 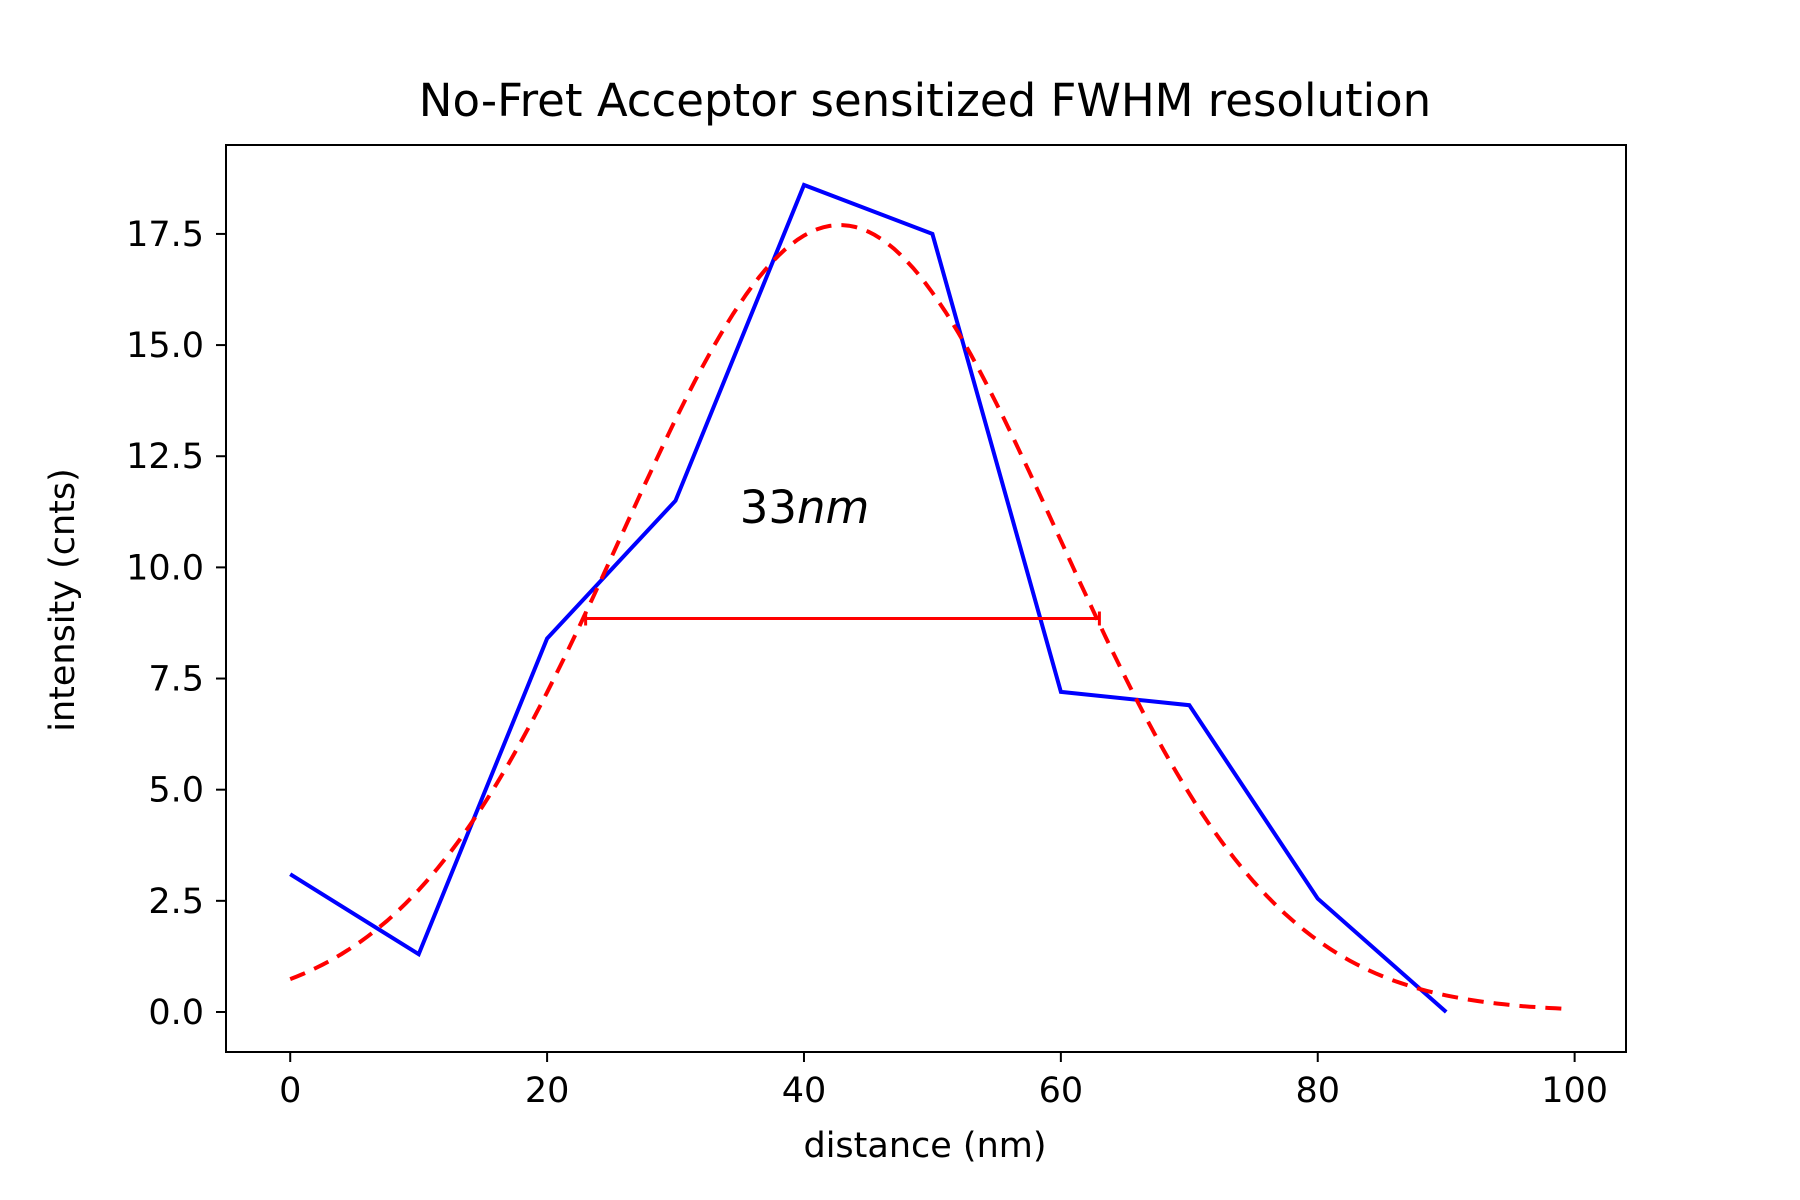 What do you see at coordinates (165, 457) in the screenshot?
I see `y-tick-label: 12.5` at bounding box center [165, 457].